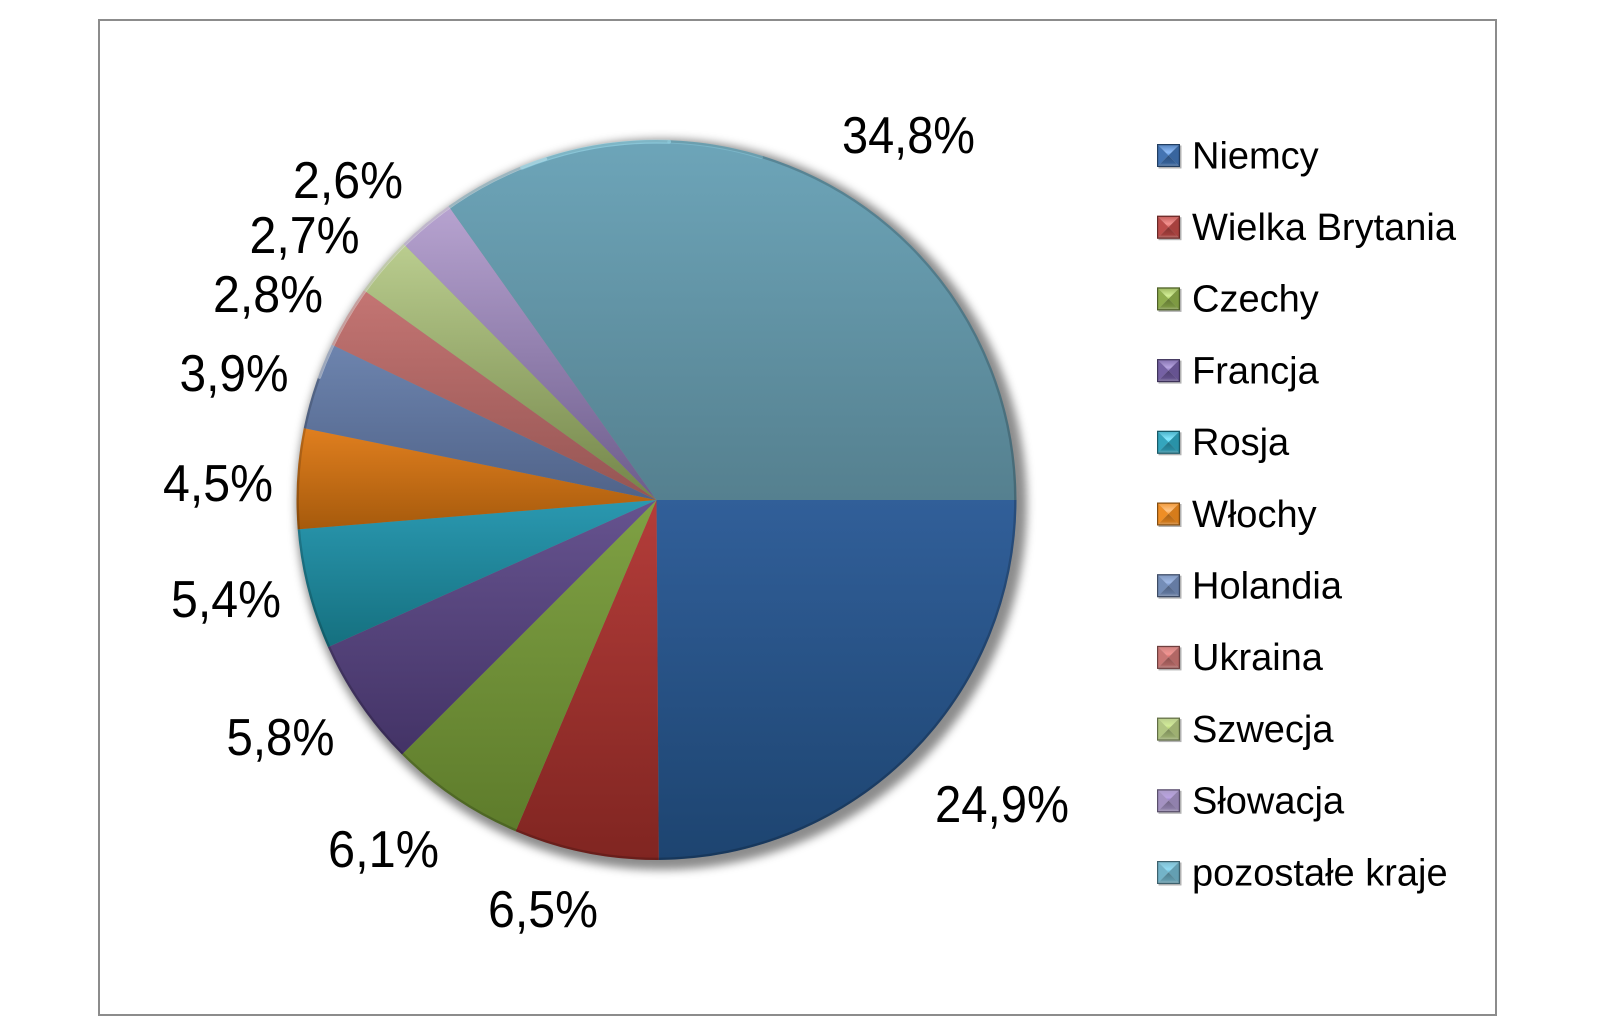 The image size is (1600, 1035). Describe the element at coordinates (1267, 587) in the screenshot. I see `svg-text: Holandia` at that location.